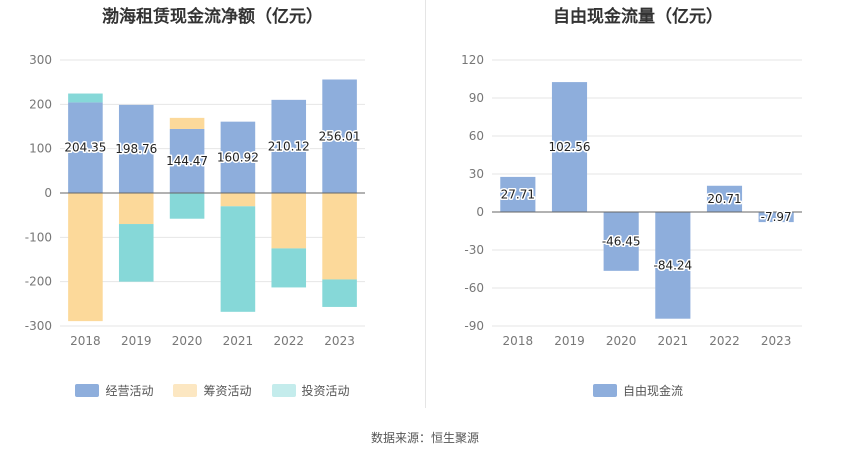 This screenshot has height=459, width=850. Describe the element at coordinates (476, 98) in the screenshot. I see `y-tick-label: 90` at that location.